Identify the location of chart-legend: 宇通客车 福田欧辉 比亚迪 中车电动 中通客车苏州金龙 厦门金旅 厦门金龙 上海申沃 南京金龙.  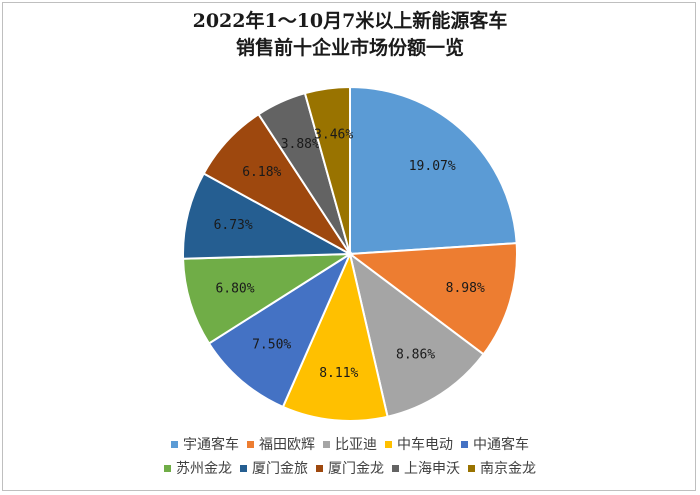
(350, 456).